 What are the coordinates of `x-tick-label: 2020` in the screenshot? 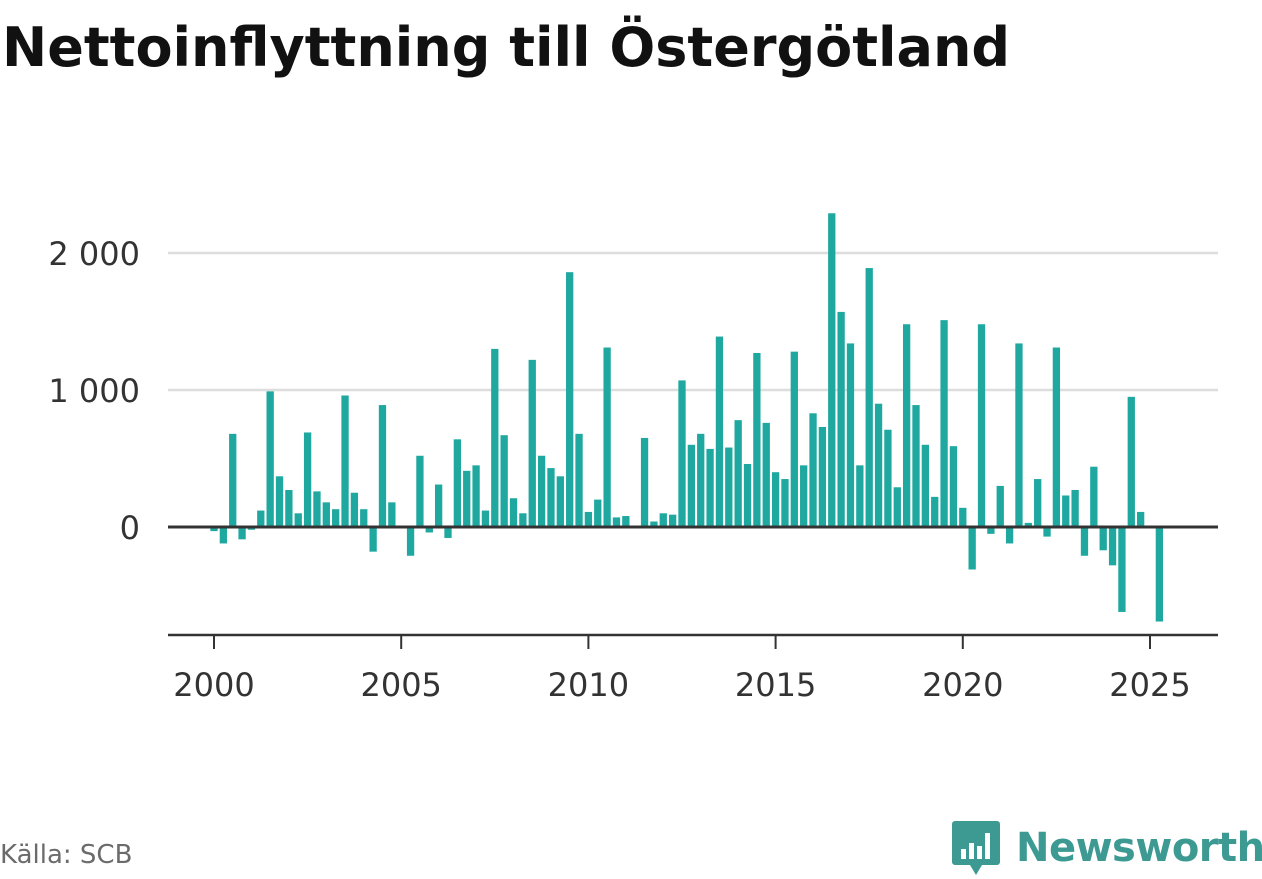 It's located at (962, 685).